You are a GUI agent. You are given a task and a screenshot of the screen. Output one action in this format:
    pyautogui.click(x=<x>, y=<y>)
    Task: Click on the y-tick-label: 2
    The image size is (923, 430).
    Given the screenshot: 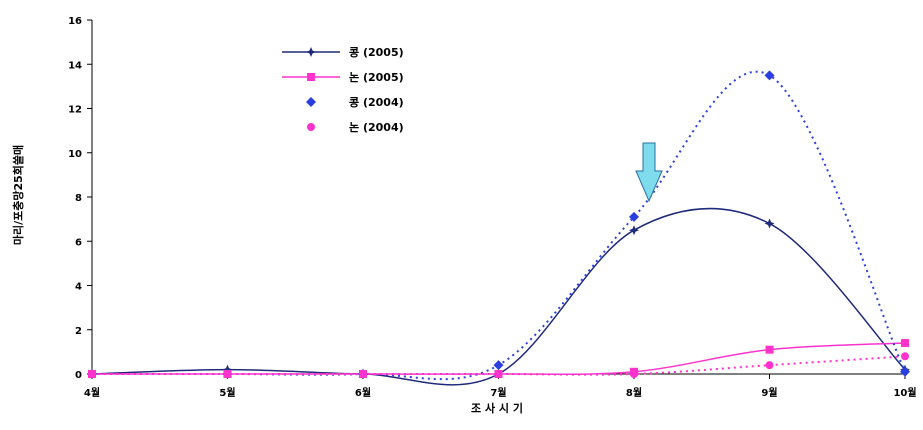 What is the action you would take?
    pyautogui.click(x=78, y=331)
    